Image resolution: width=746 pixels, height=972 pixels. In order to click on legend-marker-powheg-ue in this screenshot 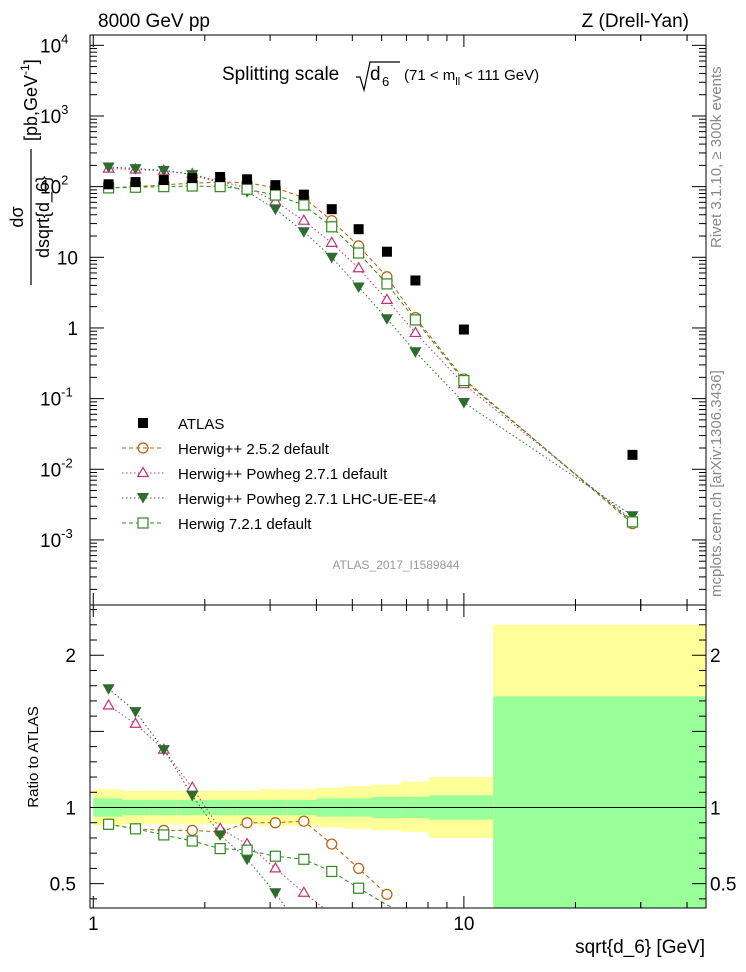, I will do `click(143, 498)`.